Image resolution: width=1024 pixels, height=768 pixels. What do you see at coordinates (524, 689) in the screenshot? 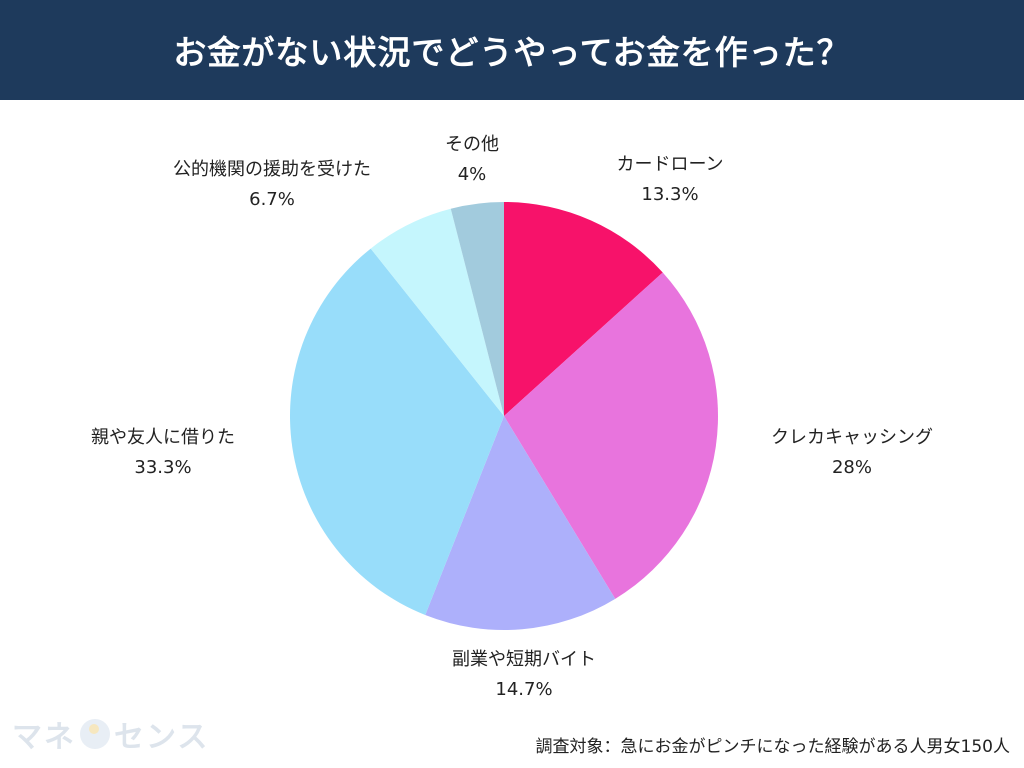
I see `slice-label-value: 14.7%` at bounding box center [524, 689].